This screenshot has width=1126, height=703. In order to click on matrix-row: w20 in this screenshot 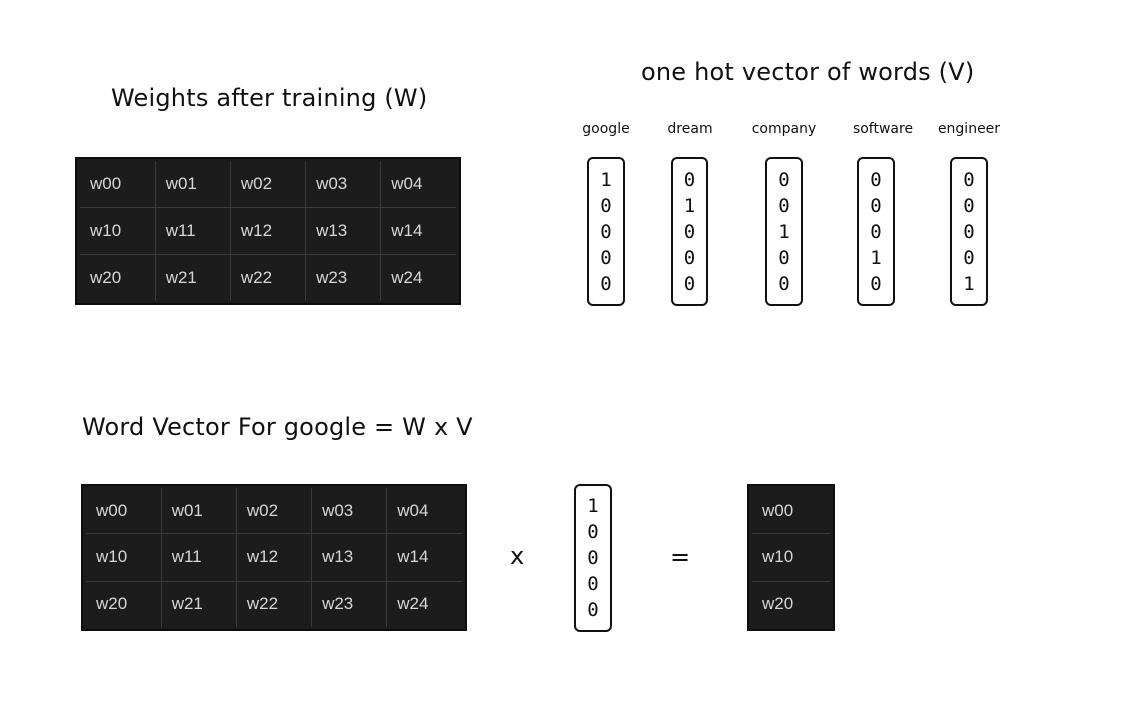, I will do `click(791, 603)`.